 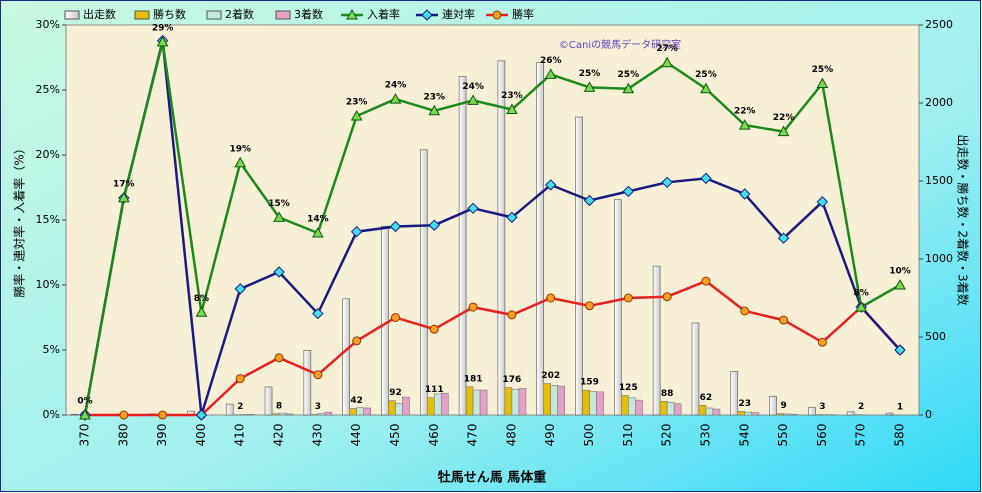 What do you see at coordinates (124, 184) in the screenshot?
I see `line-value-label: 17%` at bounding box center [124, 184].